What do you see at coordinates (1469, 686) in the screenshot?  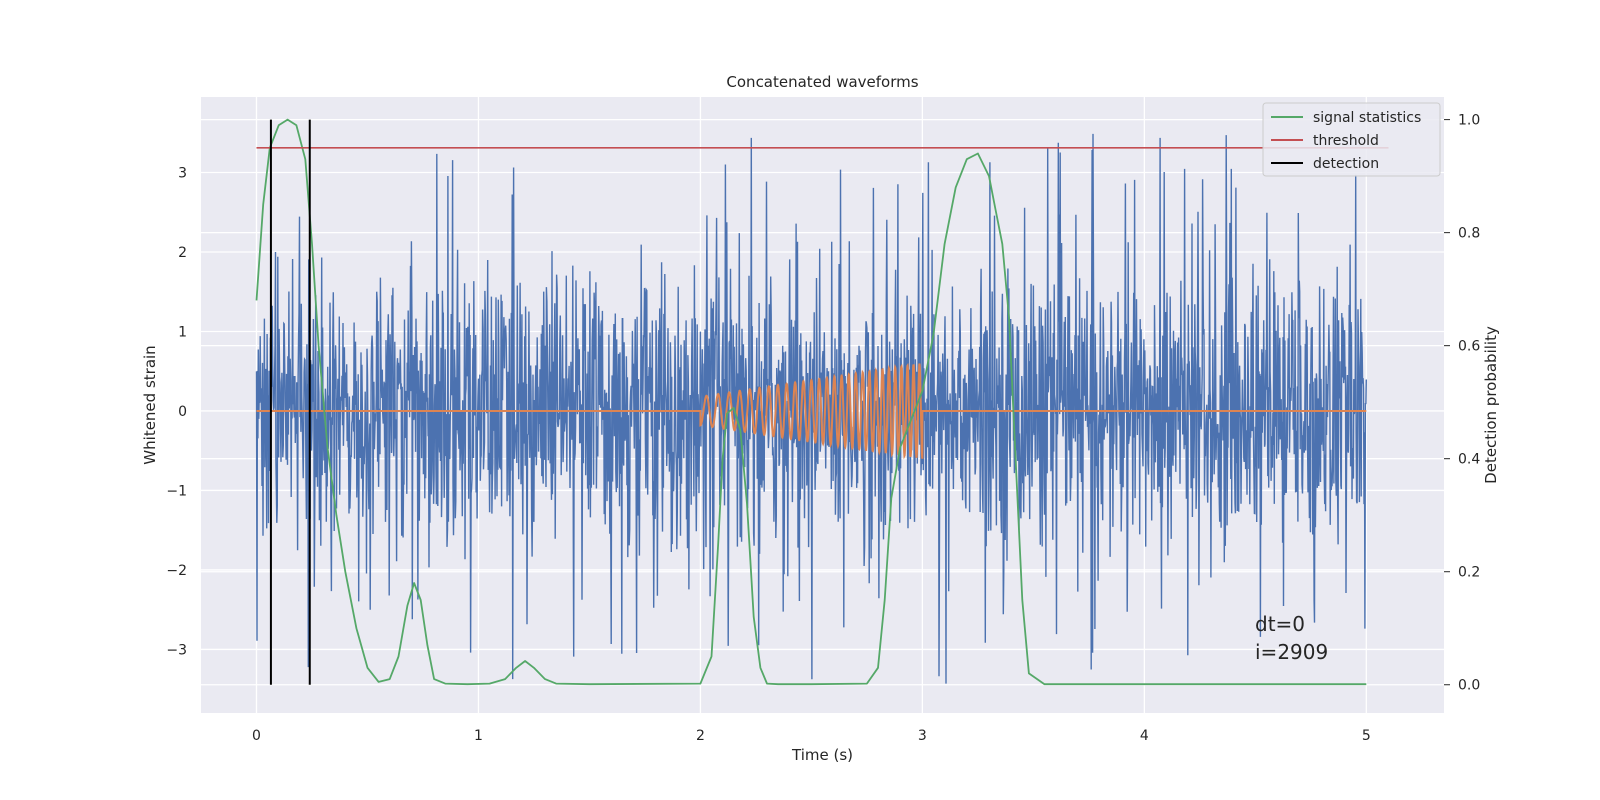 I see `y2-tick-label: 0.0` at bounding box center [1469, 686].